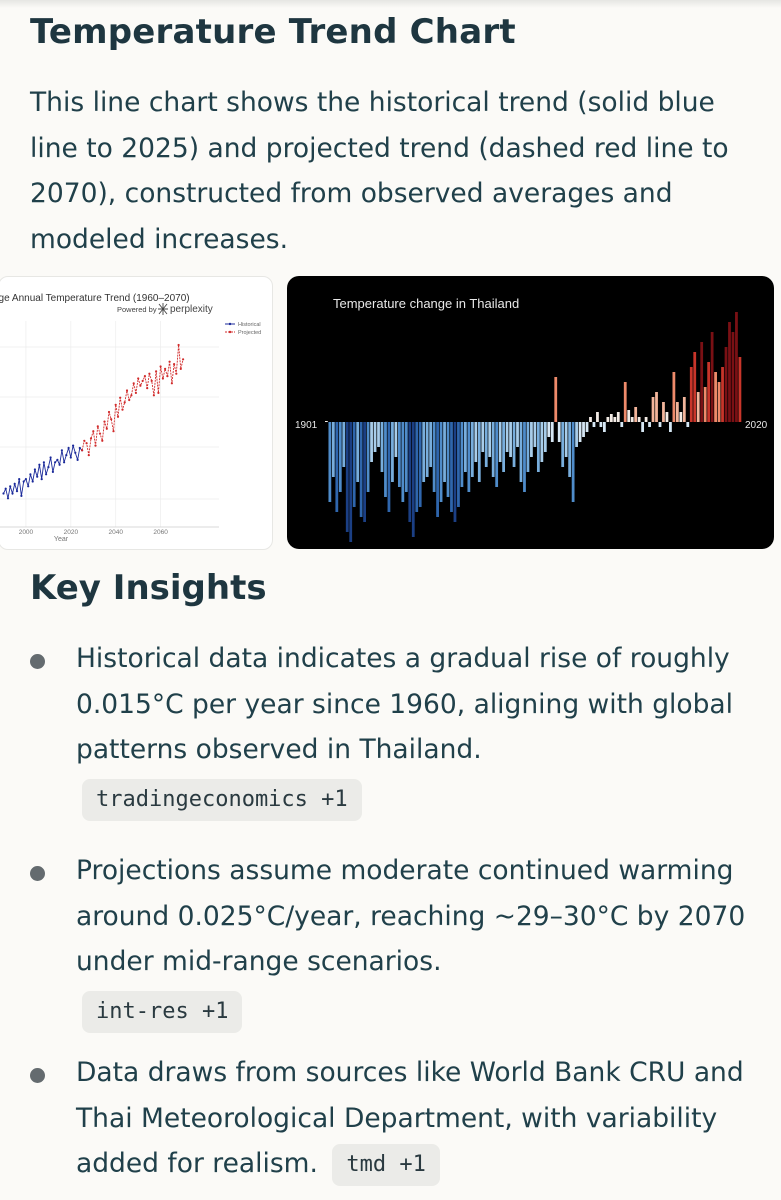 The width and height of the screenshot is (781, 1200). I want to click on line-chart-title: age Annual Temperature Trend (1960–2070), so click(95, 298).